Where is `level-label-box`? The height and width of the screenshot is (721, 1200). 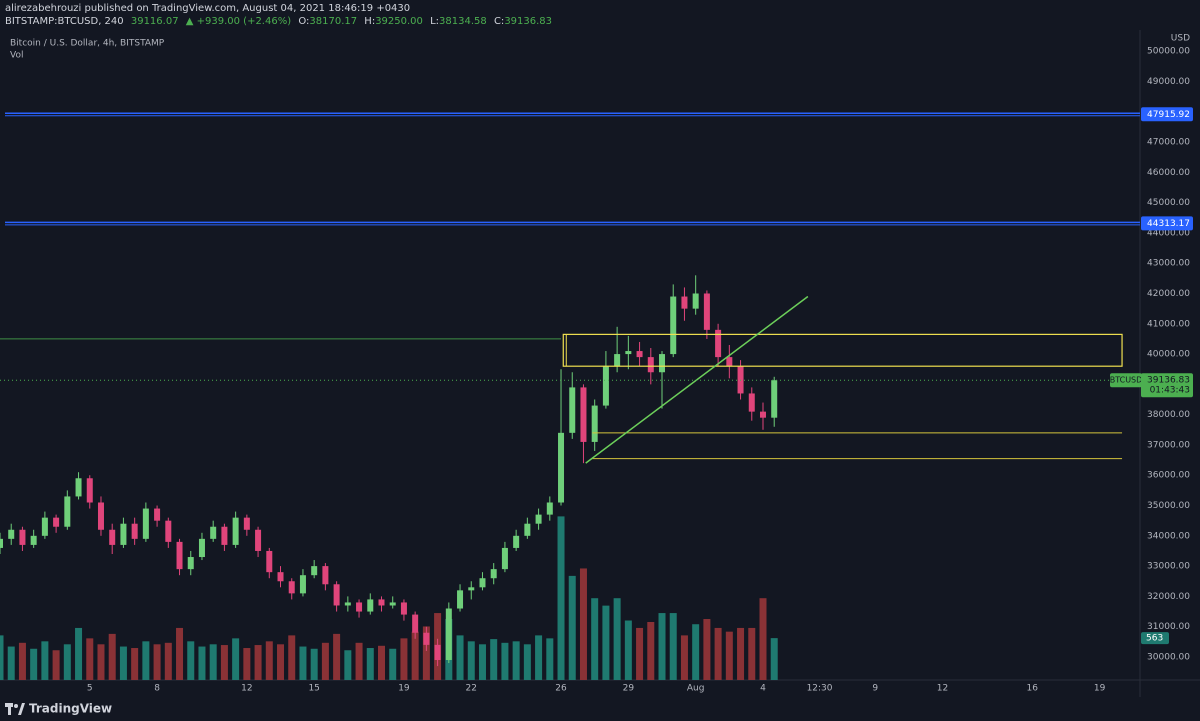 level-label-box is located at coordinates (1167, 223).